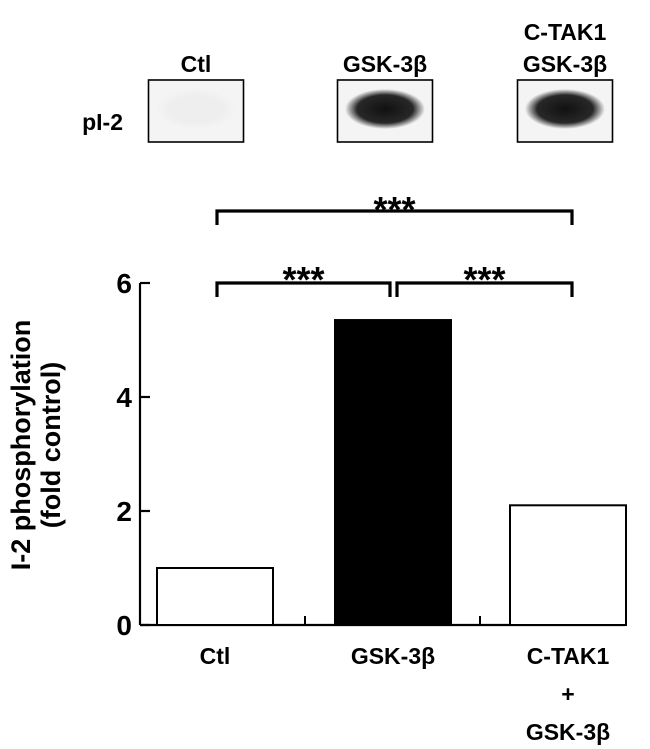  I want to click on y-tick-label: 0, so click(124, 625).